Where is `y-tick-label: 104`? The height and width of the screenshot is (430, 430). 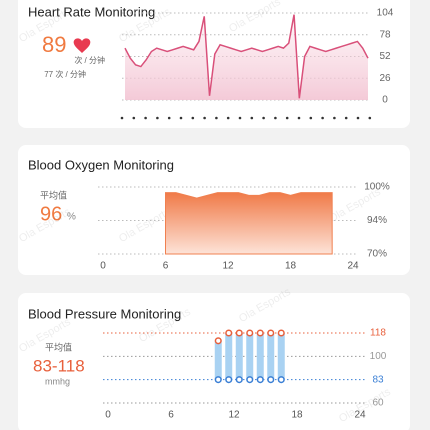
y-tick-label: 104 is located at coordinates (385, 13).